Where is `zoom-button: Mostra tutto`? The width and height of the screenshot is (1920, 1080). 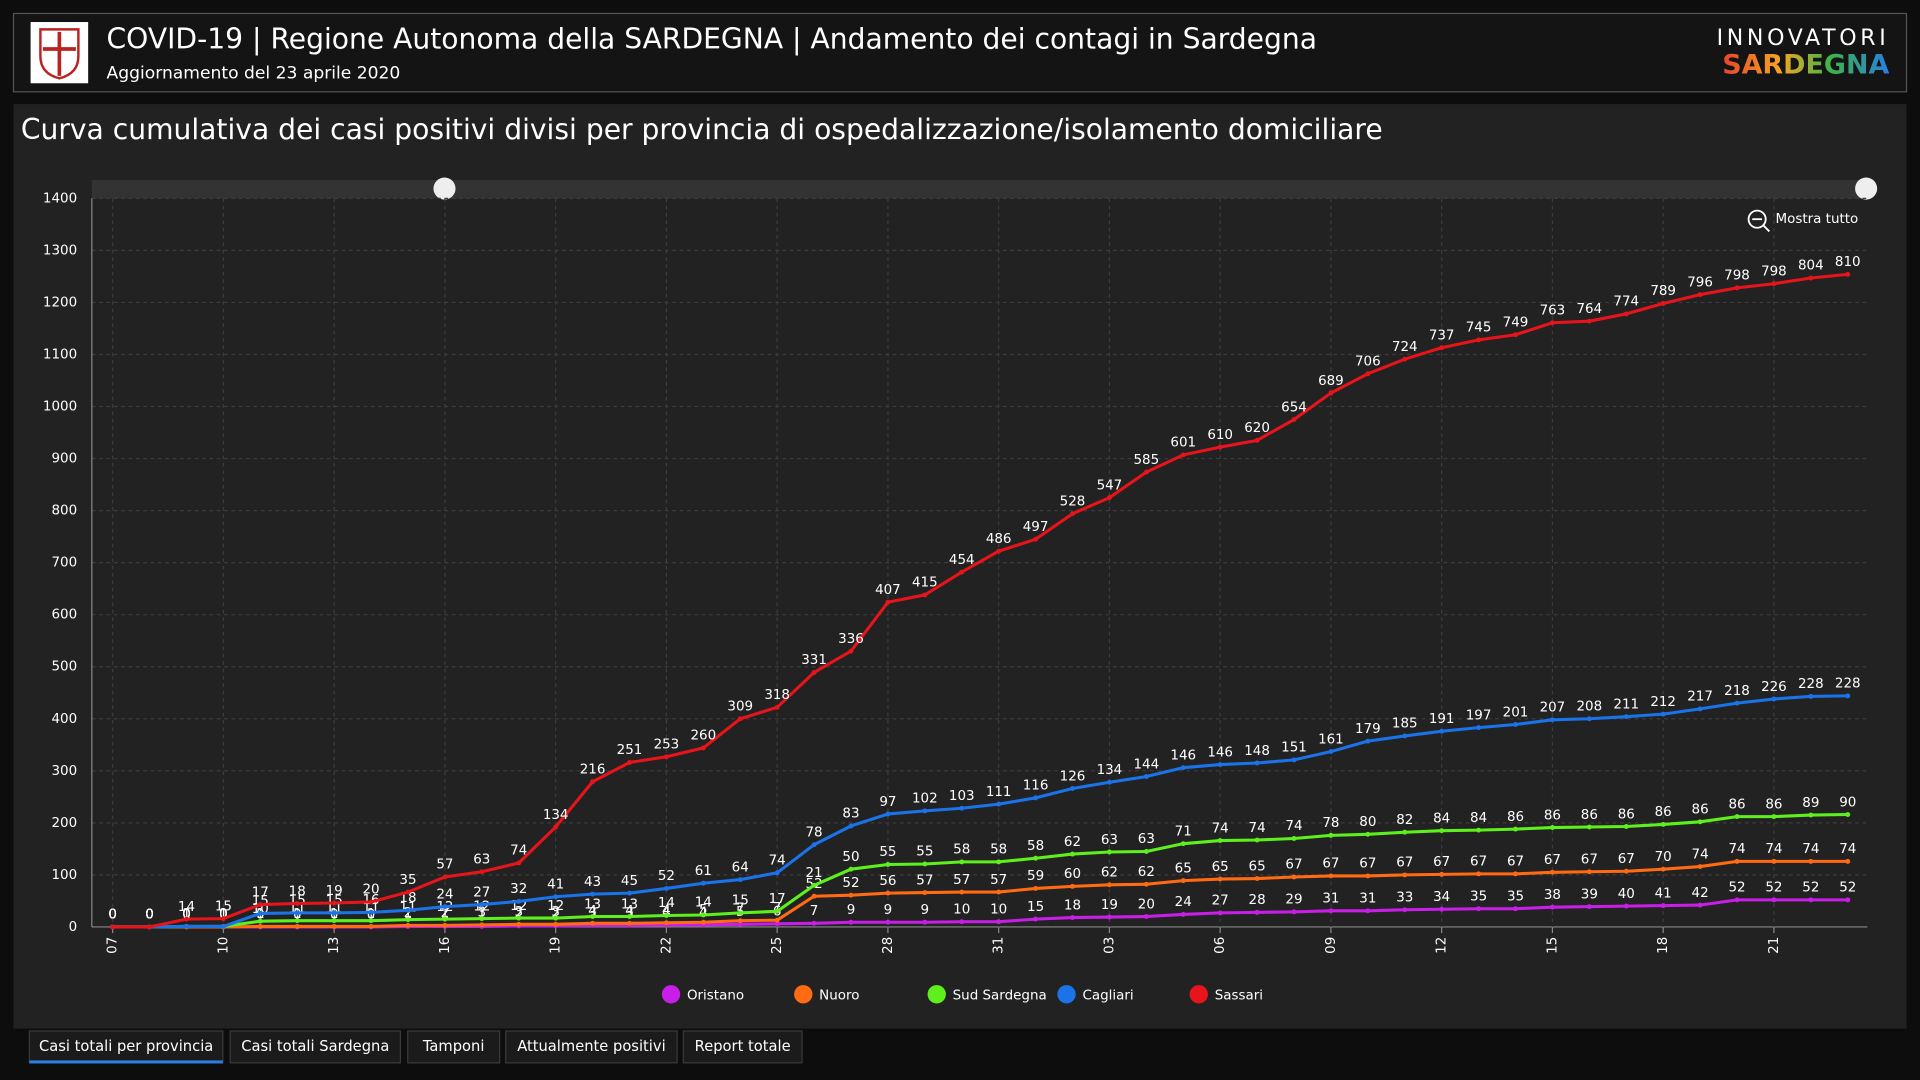 zoom-button: Mostra tutto is located at coordinates (1803, 221).